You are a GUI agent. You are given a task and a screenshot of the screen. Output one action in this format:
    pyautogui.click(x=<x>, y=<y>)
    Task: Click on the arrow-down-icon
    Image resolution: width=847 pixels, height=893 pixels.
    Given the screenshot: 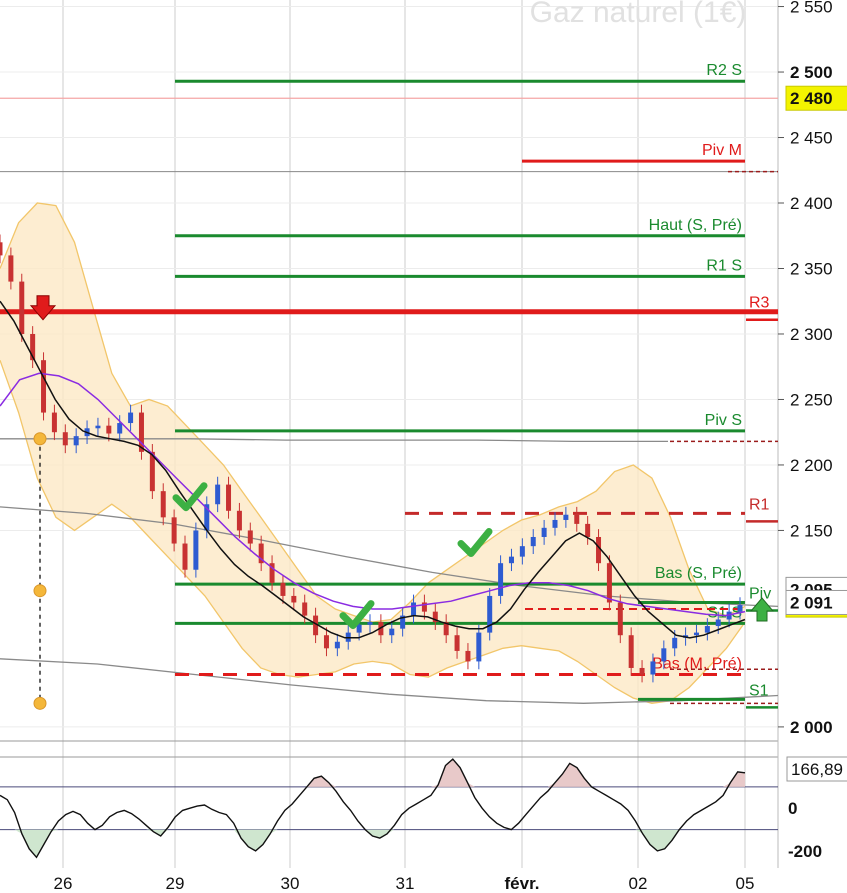 What is the action you would take?
    pyautogui.click(x=43, y=308)
    